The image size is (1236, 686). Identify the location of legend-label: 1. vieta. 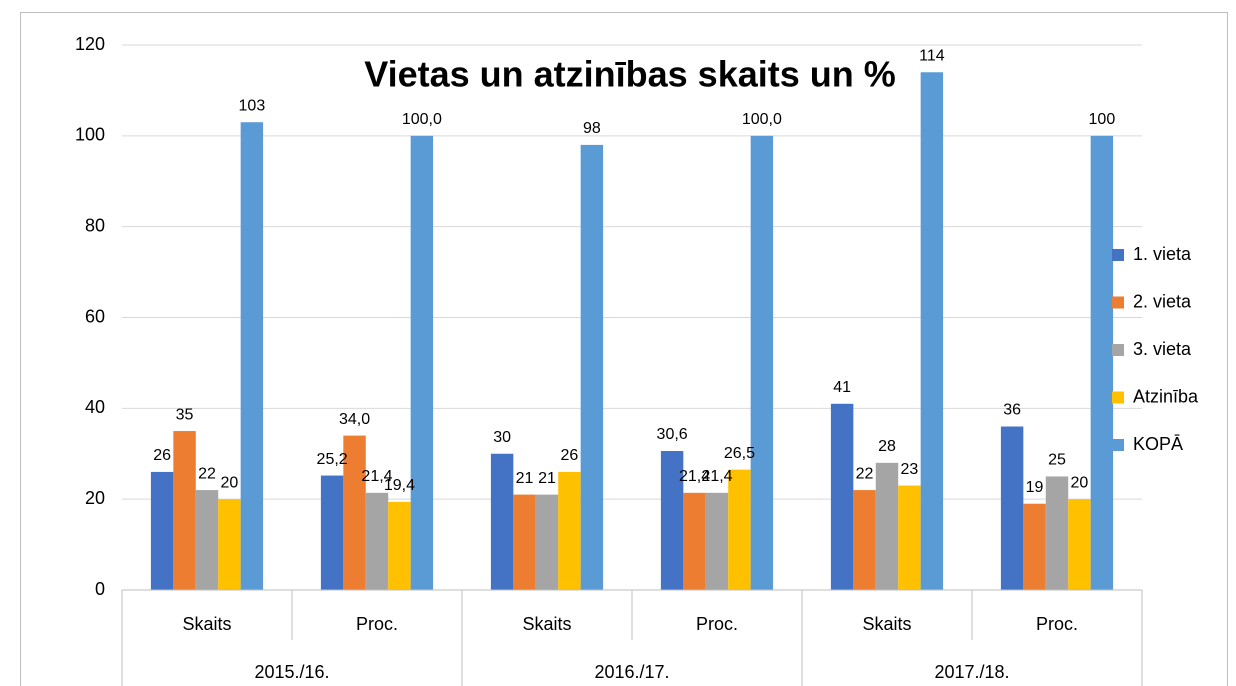
(1162, 254).